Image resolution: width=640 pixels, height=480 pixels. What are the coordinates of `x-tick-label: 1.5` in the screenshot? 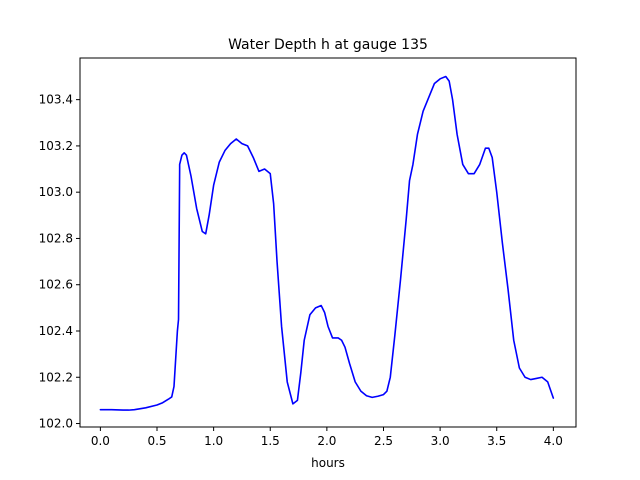 It's located at (270, 441).